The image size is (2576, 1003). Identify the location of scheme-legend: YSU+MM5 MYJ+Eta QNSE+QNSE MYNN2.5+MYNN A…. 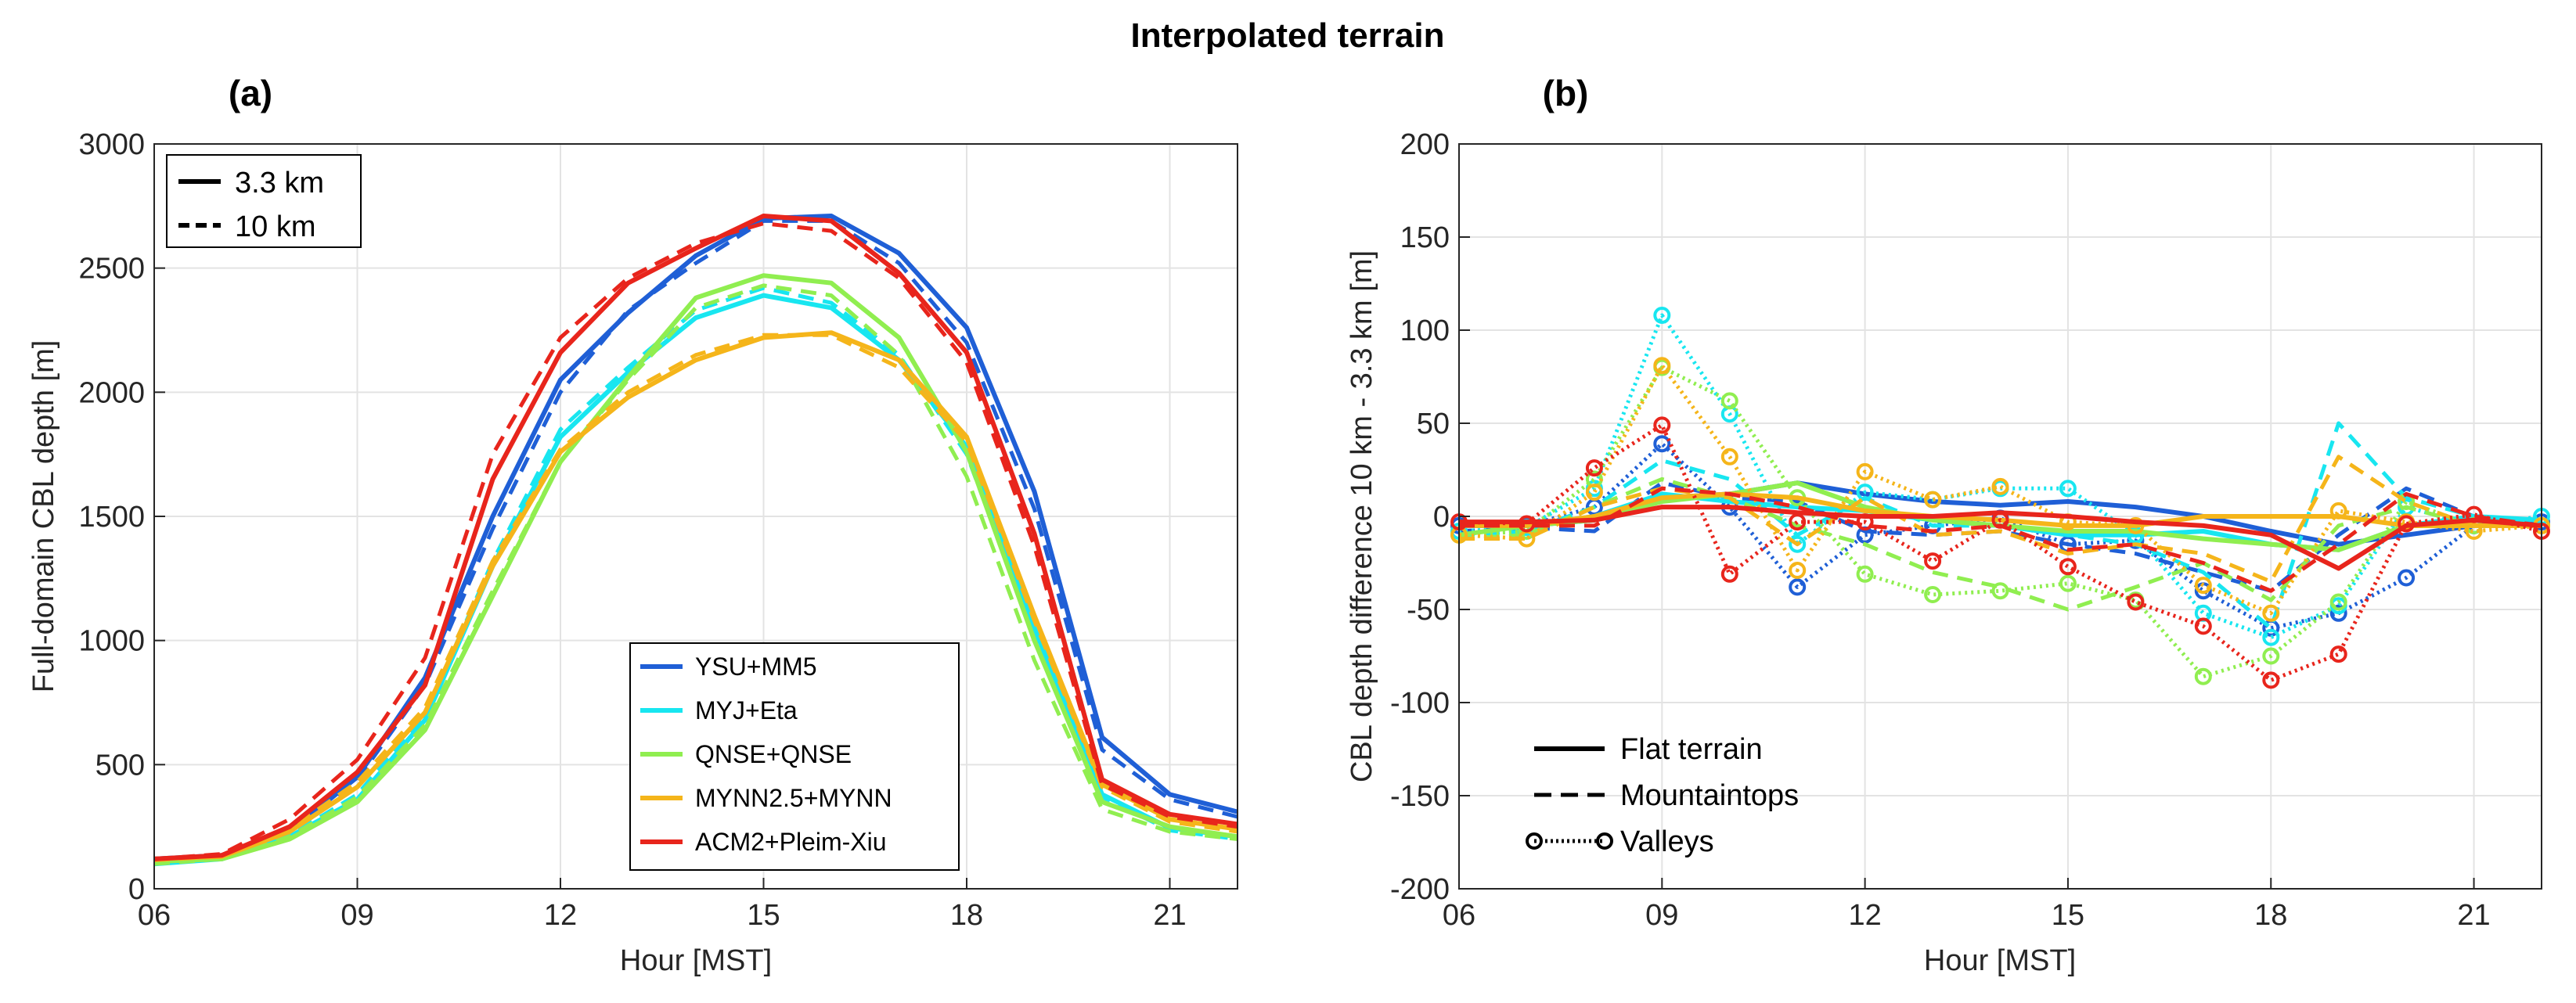
(794, 756).